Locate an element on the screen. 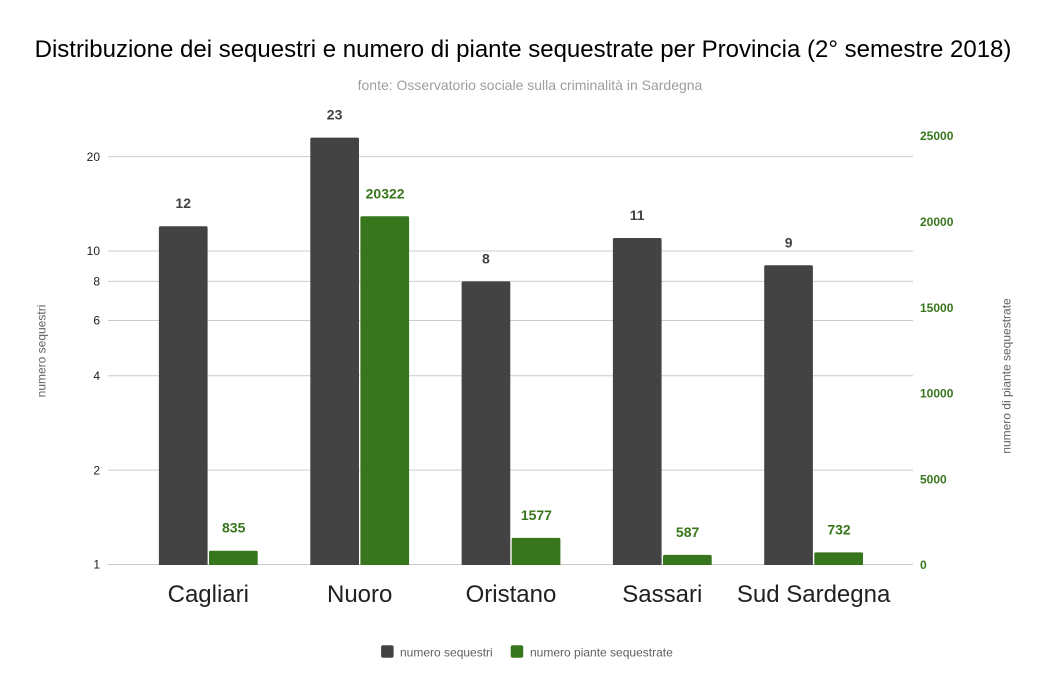  svg-text: 23 is located at coordinates (335, 115).